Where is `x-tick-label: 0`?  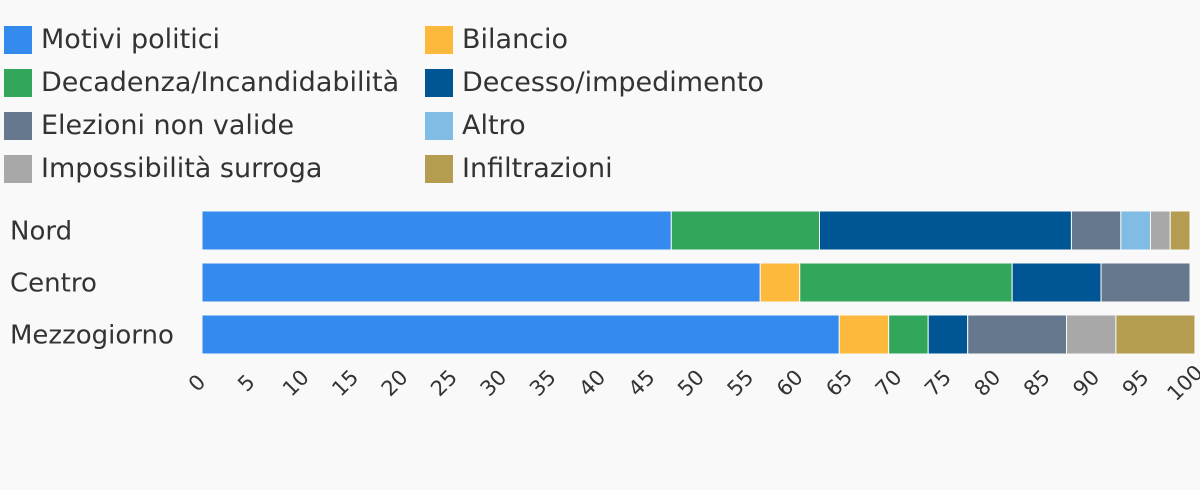
x-tick-label: 0 is located at coordinates (197, 383).